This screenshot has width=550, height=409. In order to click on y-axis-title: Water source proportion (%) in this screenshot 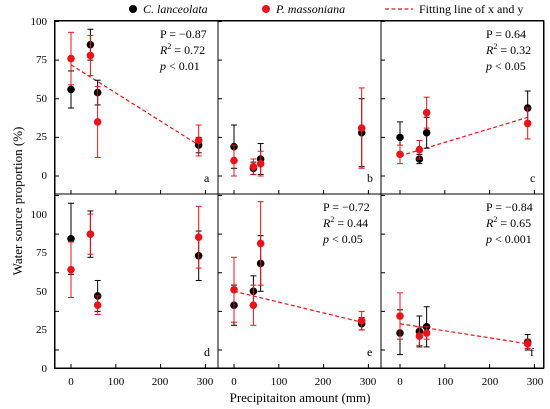, I will do `click(17, 201)`.